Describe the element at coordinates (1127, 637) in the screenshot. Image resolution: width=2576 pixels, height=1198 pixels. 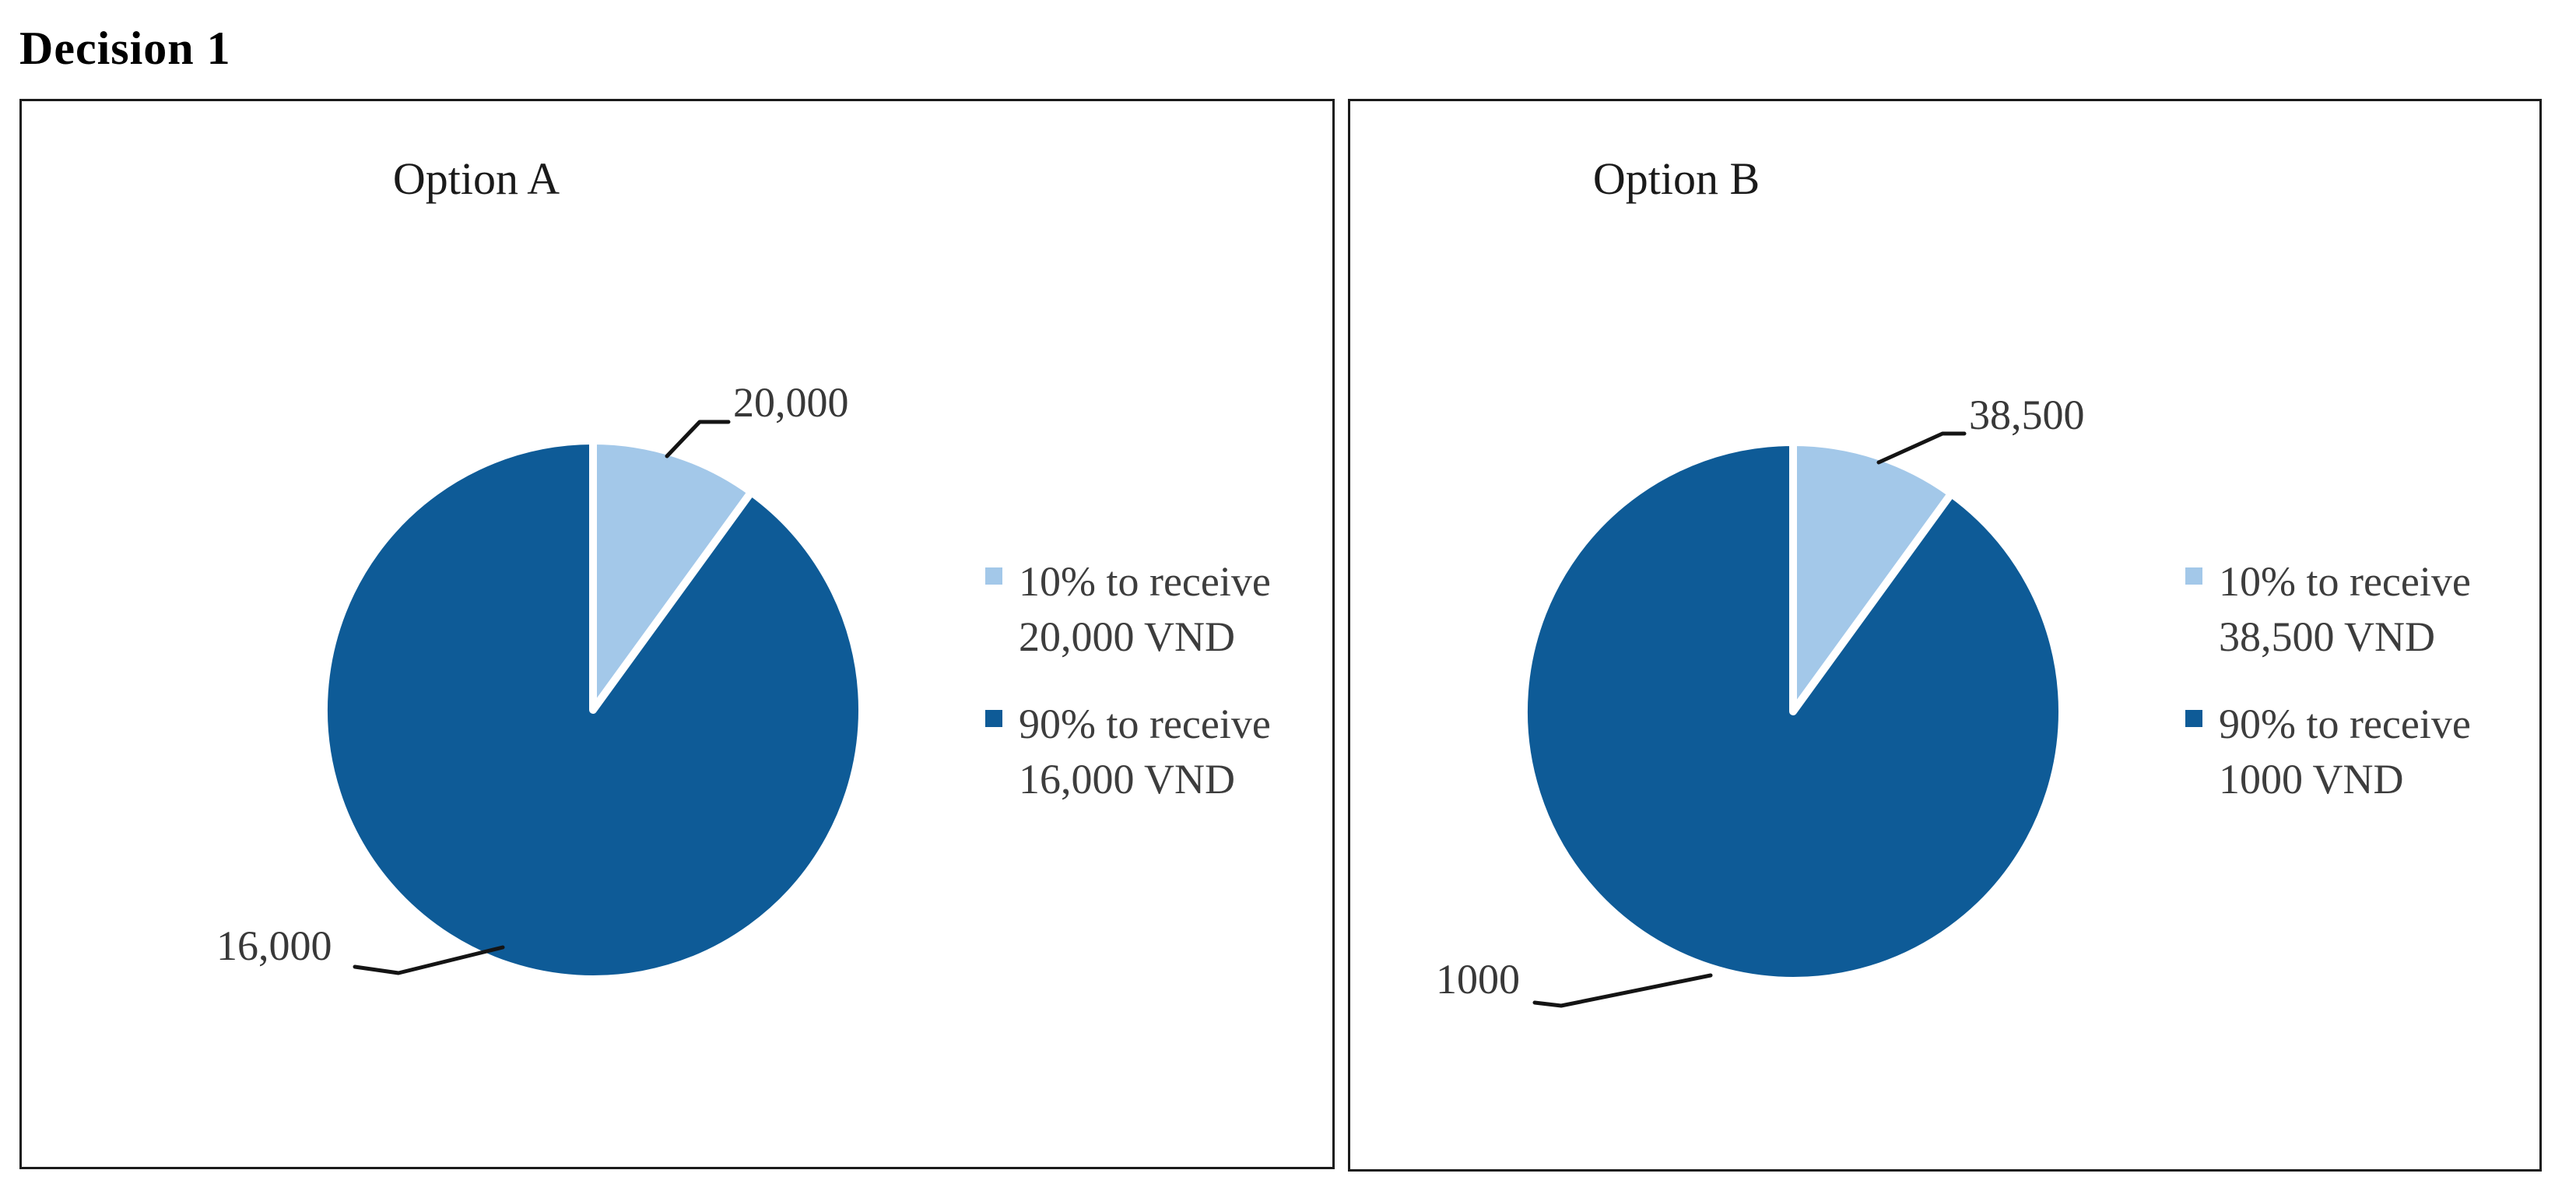
I see `legend-label-line2: 20,000 VND` at that location.